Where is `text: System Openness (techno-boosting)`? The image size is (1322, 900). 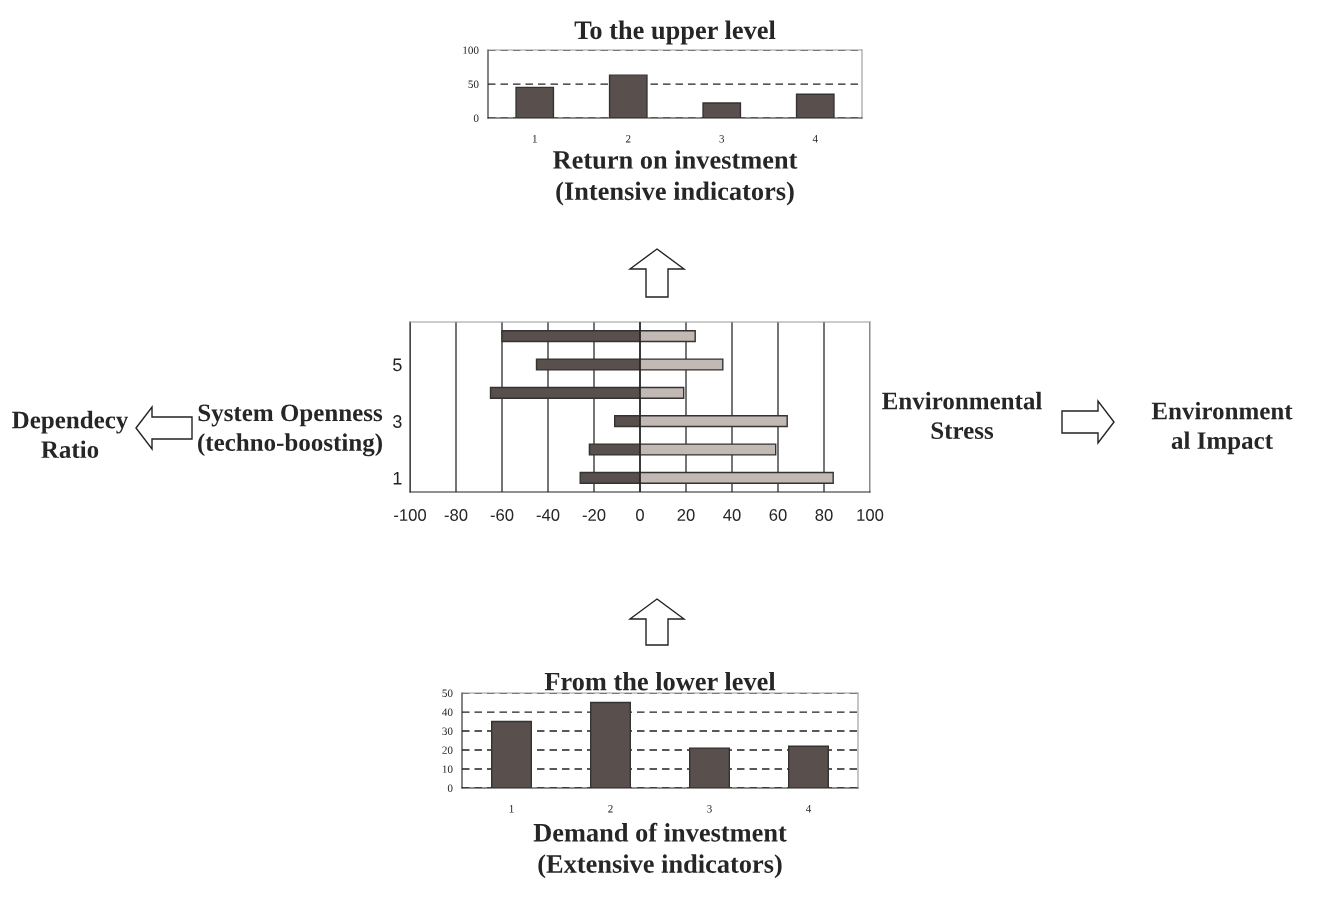 text: System Openness (techno-boosting) is located at coordinates (290, 430).